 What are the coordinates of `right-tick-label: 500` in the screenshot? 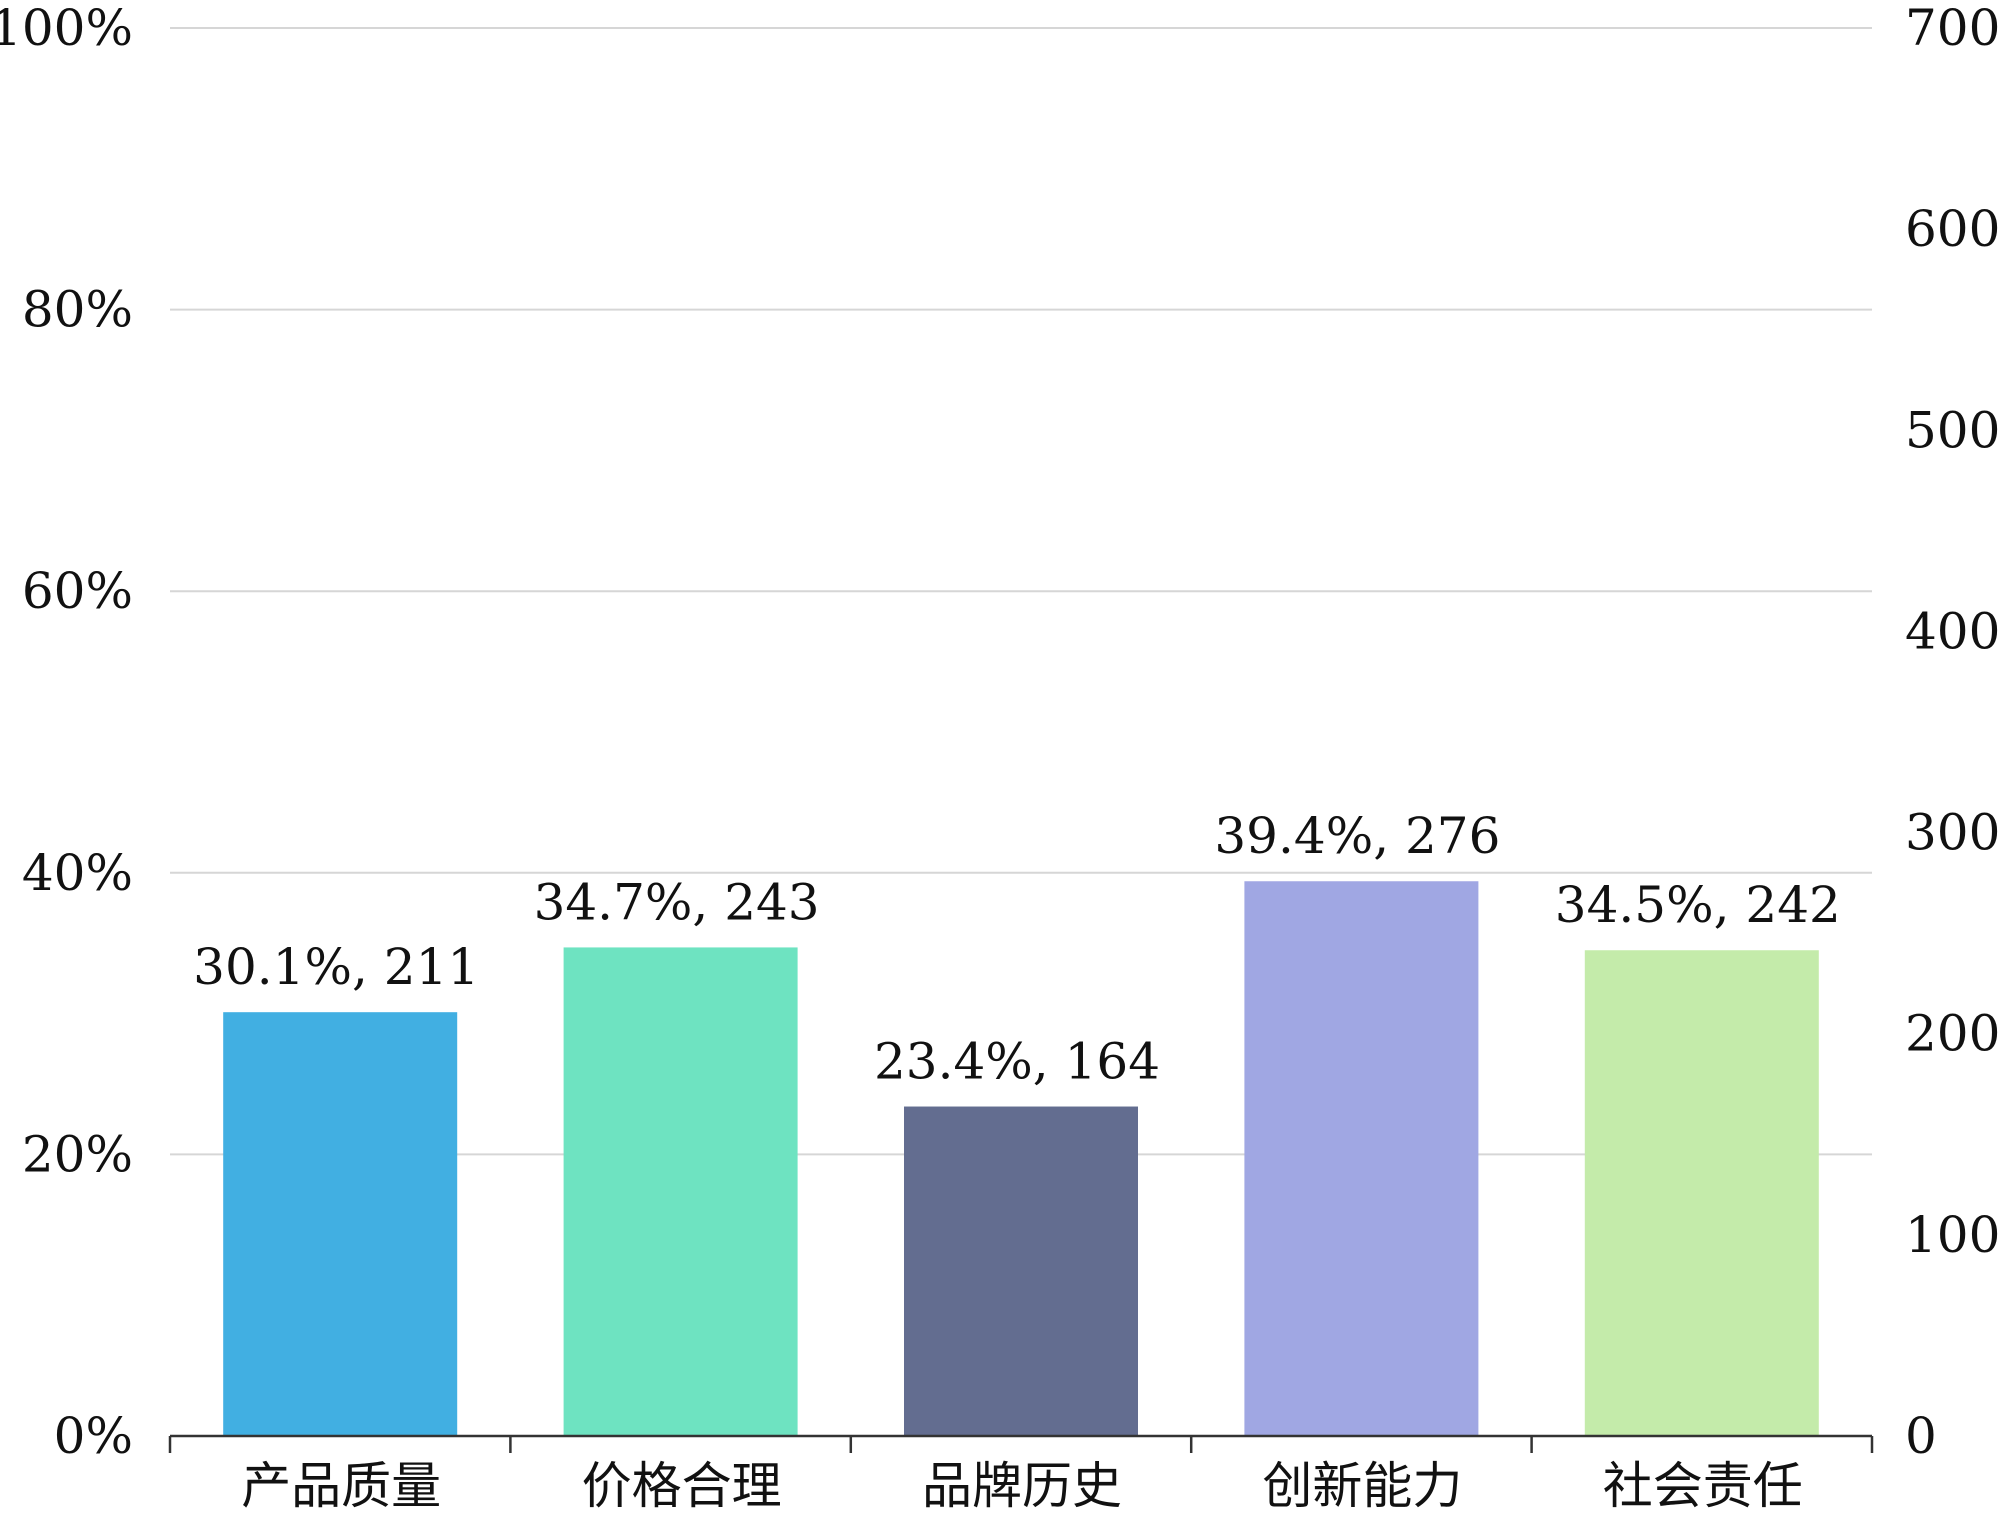 It's located at (1952, 430).